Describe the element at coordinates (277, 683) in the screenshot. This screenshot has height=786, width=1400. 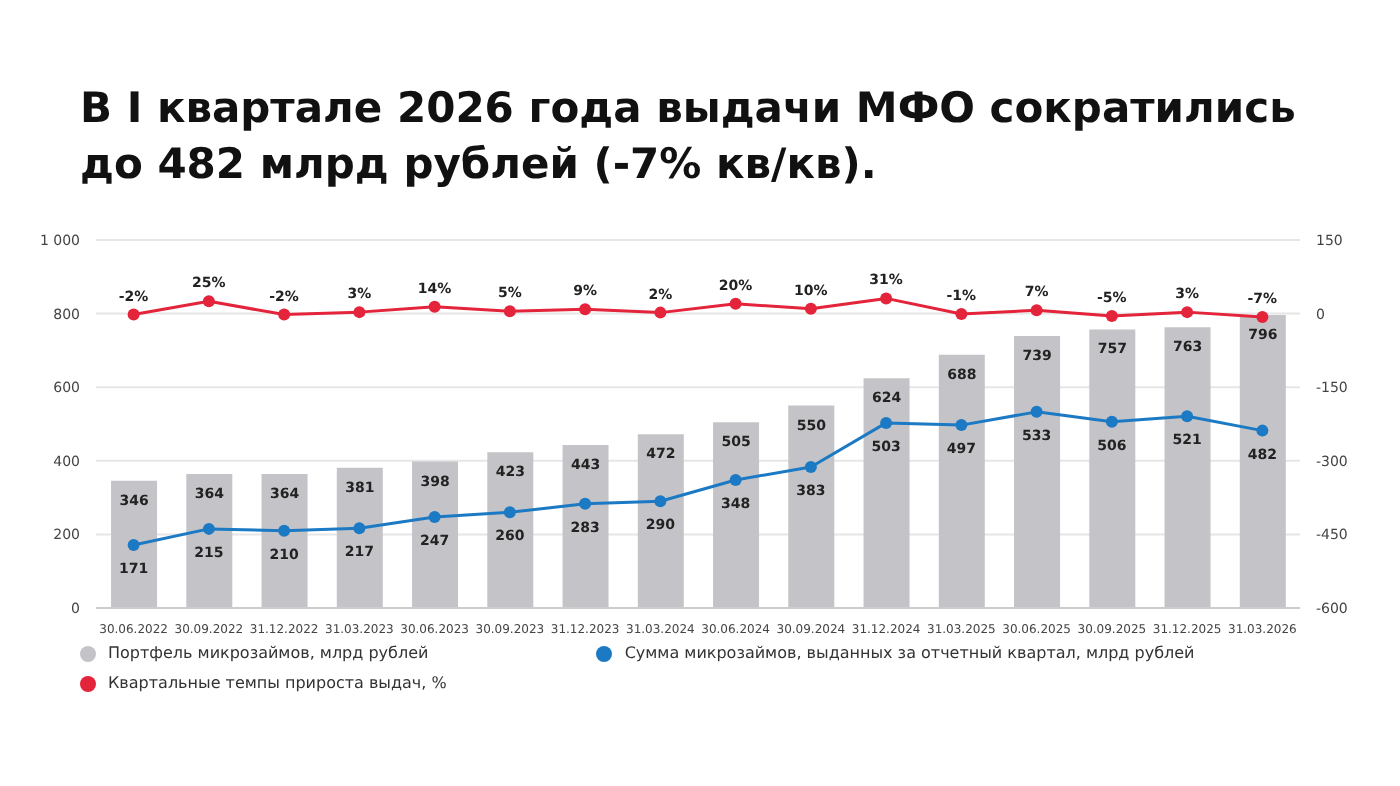
I see `legend-label: Квартальные темпы прироста выдач, %` at that location.